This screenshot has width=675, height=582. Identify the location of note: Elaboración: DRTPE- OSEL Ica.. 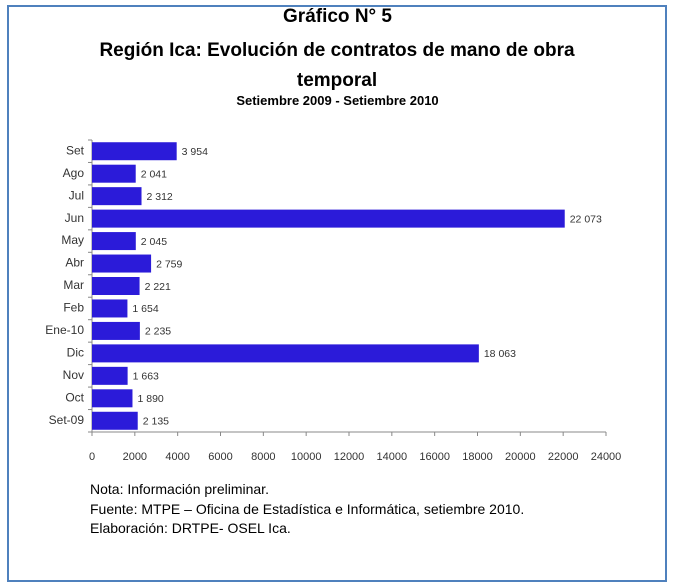
(190, 528).